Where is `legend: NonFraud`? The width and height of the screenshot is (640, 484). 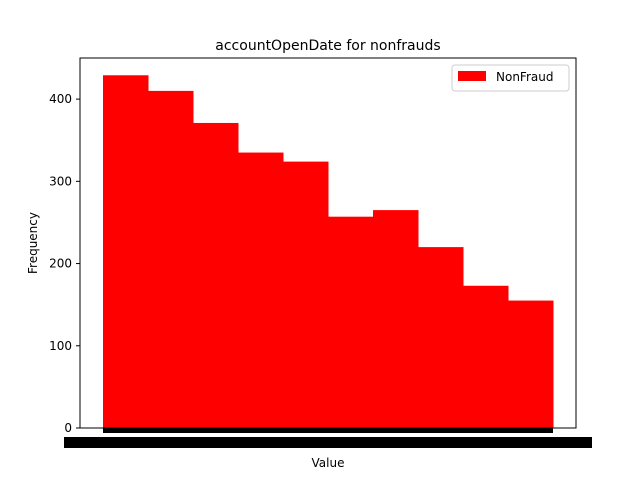 legend: NonFraud is located at coordinates (510, 78).